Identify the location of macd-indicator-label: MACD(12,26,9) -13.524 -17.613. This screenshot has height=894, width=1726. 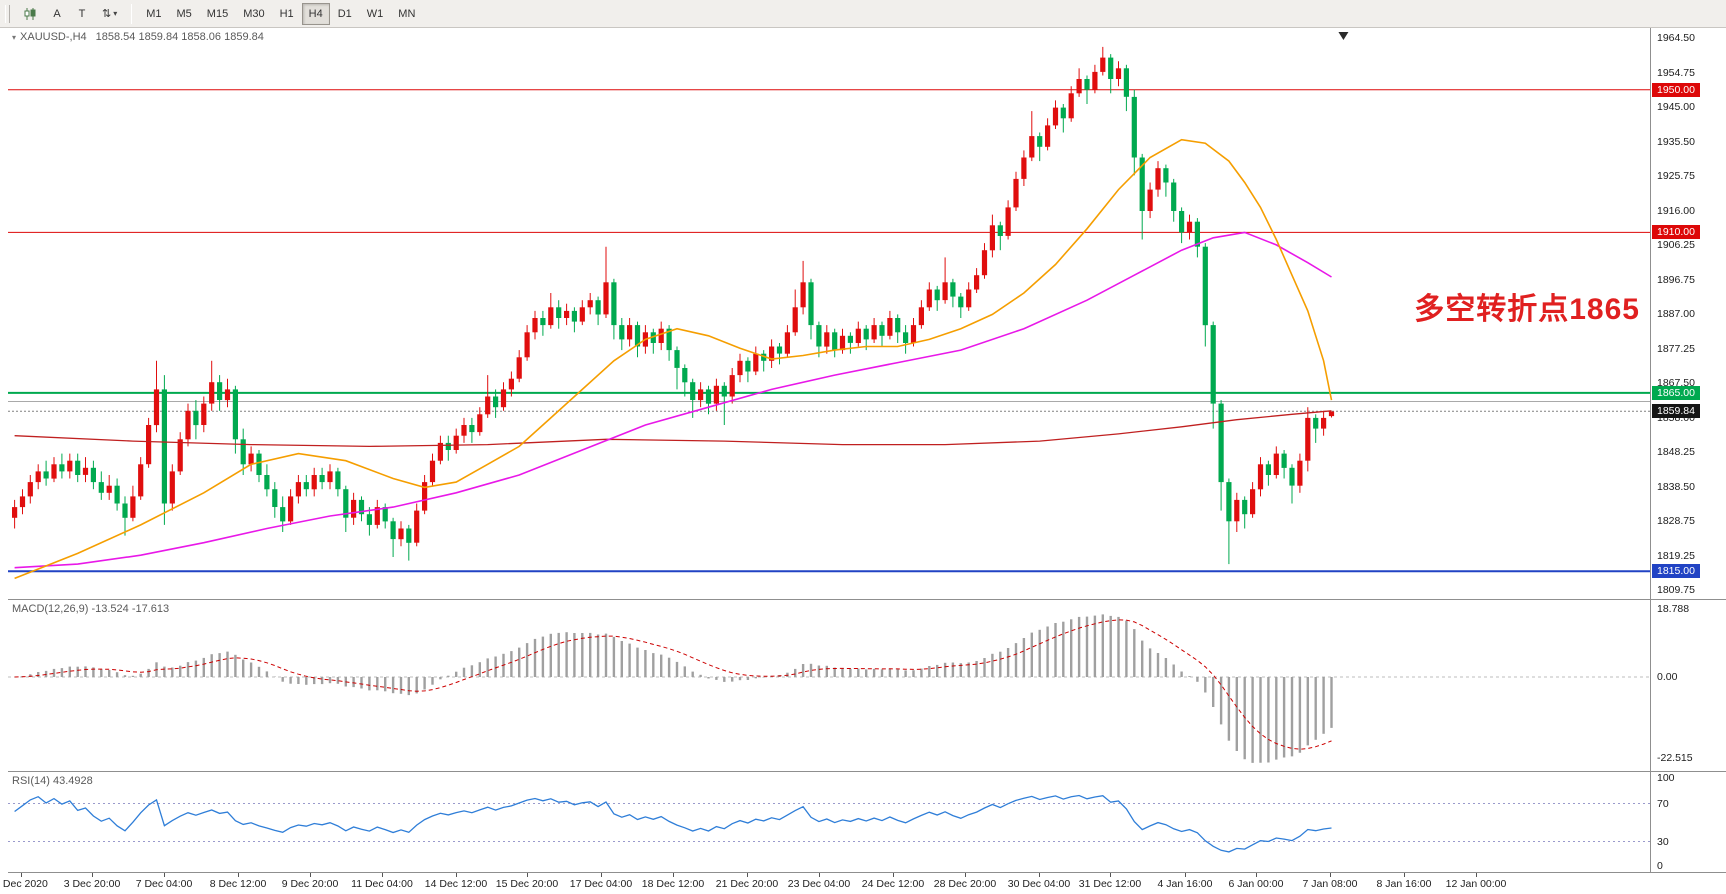
(91, 609).